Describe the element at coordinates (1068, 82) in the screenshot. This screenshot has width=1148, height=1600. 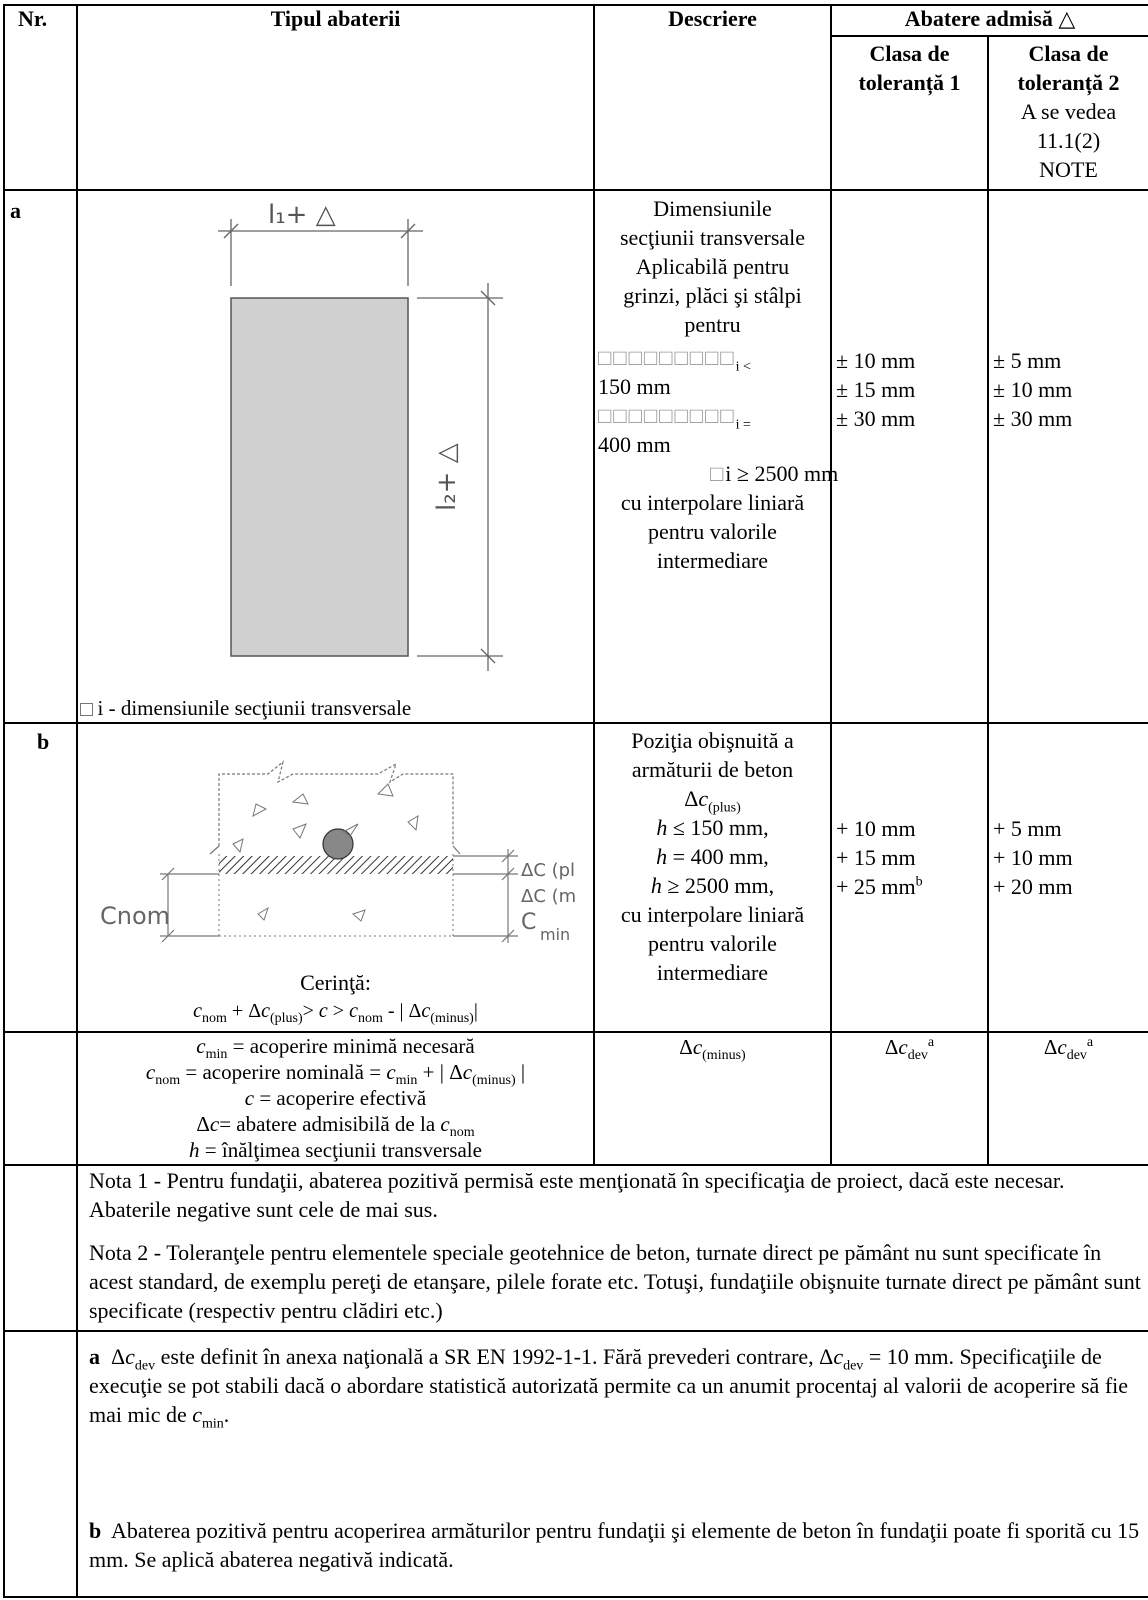
I see `header-clasa2-l2: toleranță 2` at that location.